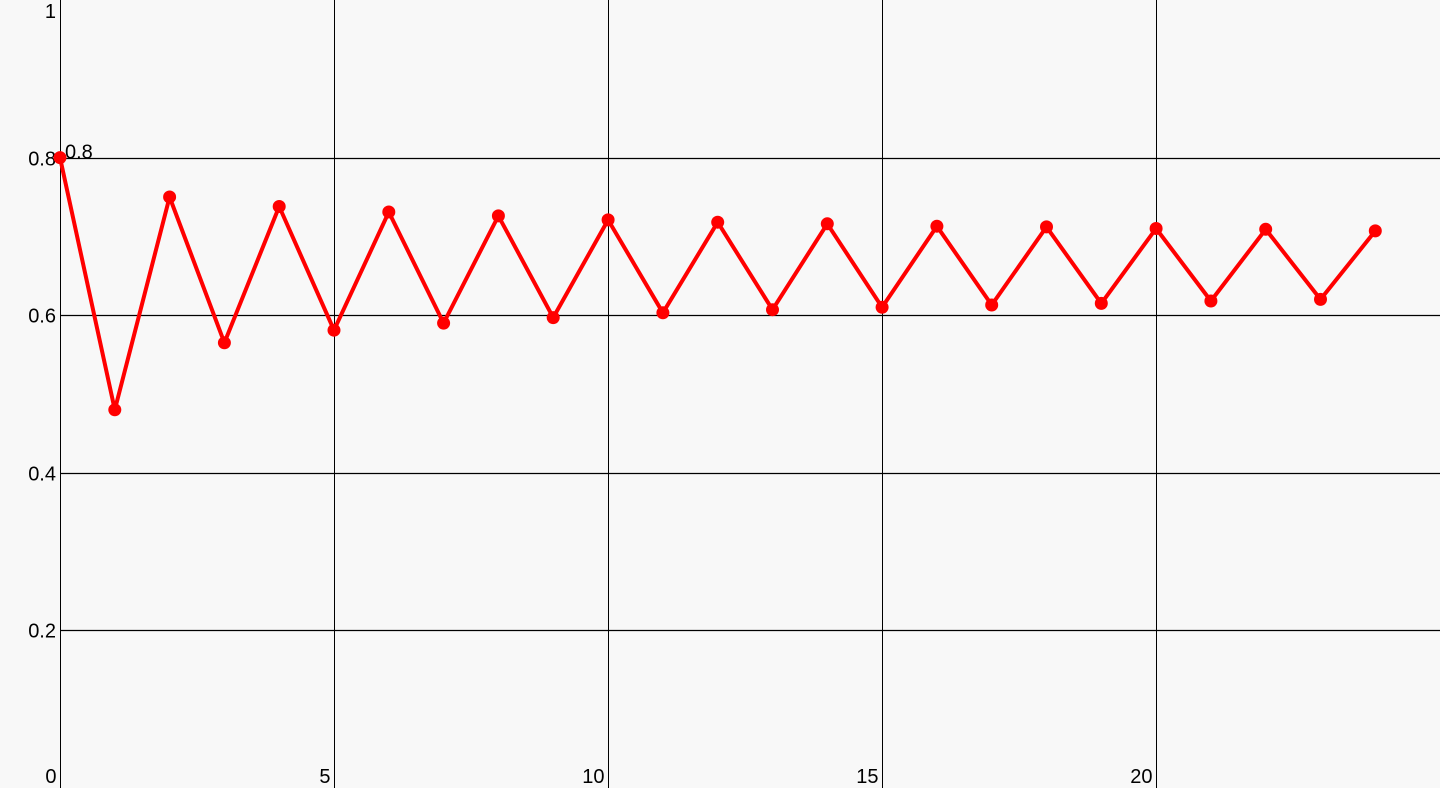 The width and height of the screenshot is (1440, 788). I want to click on annotation-layer: 0.8, so click(79, 153).